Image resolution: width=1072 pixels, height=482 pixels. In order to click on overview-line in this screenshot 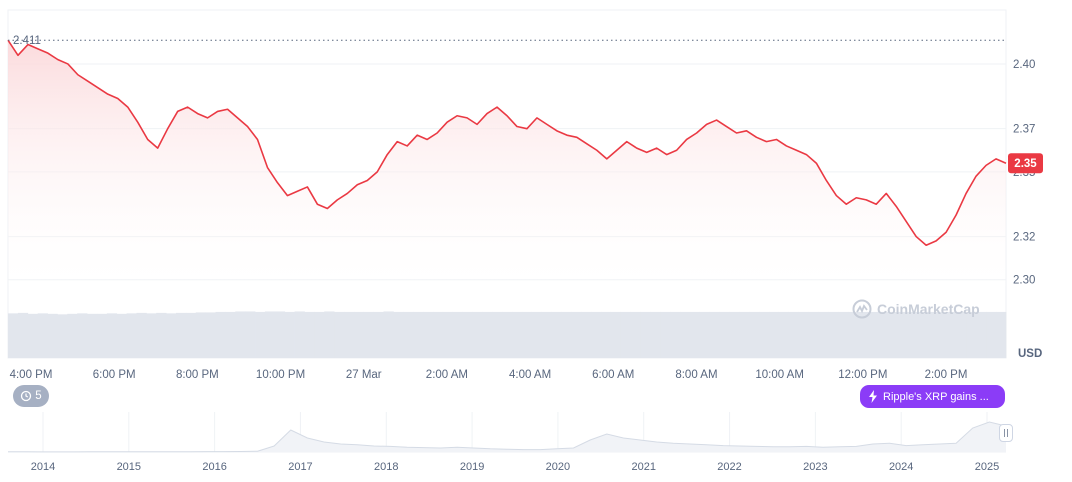, I will do `click(507, 437)`.